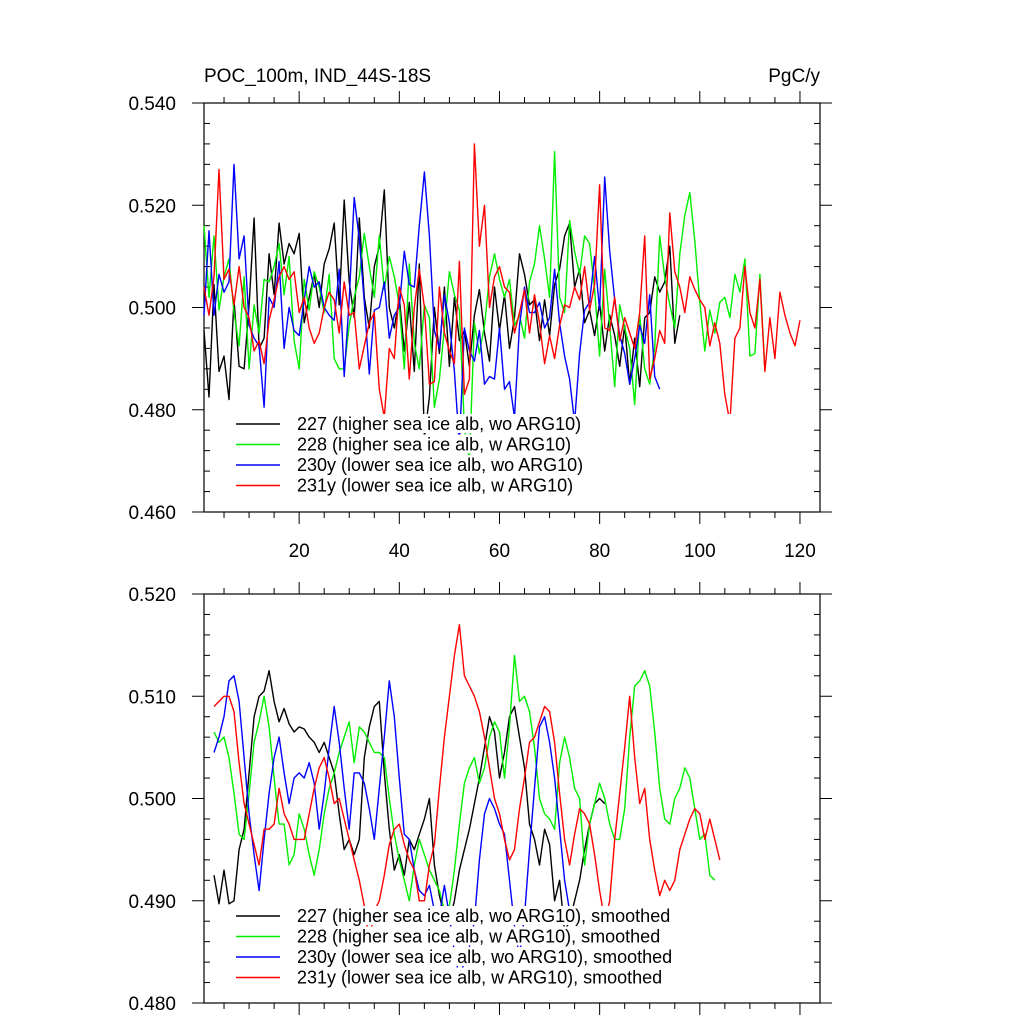  I want to click on x-tick-label: 60, so click(499, 551).